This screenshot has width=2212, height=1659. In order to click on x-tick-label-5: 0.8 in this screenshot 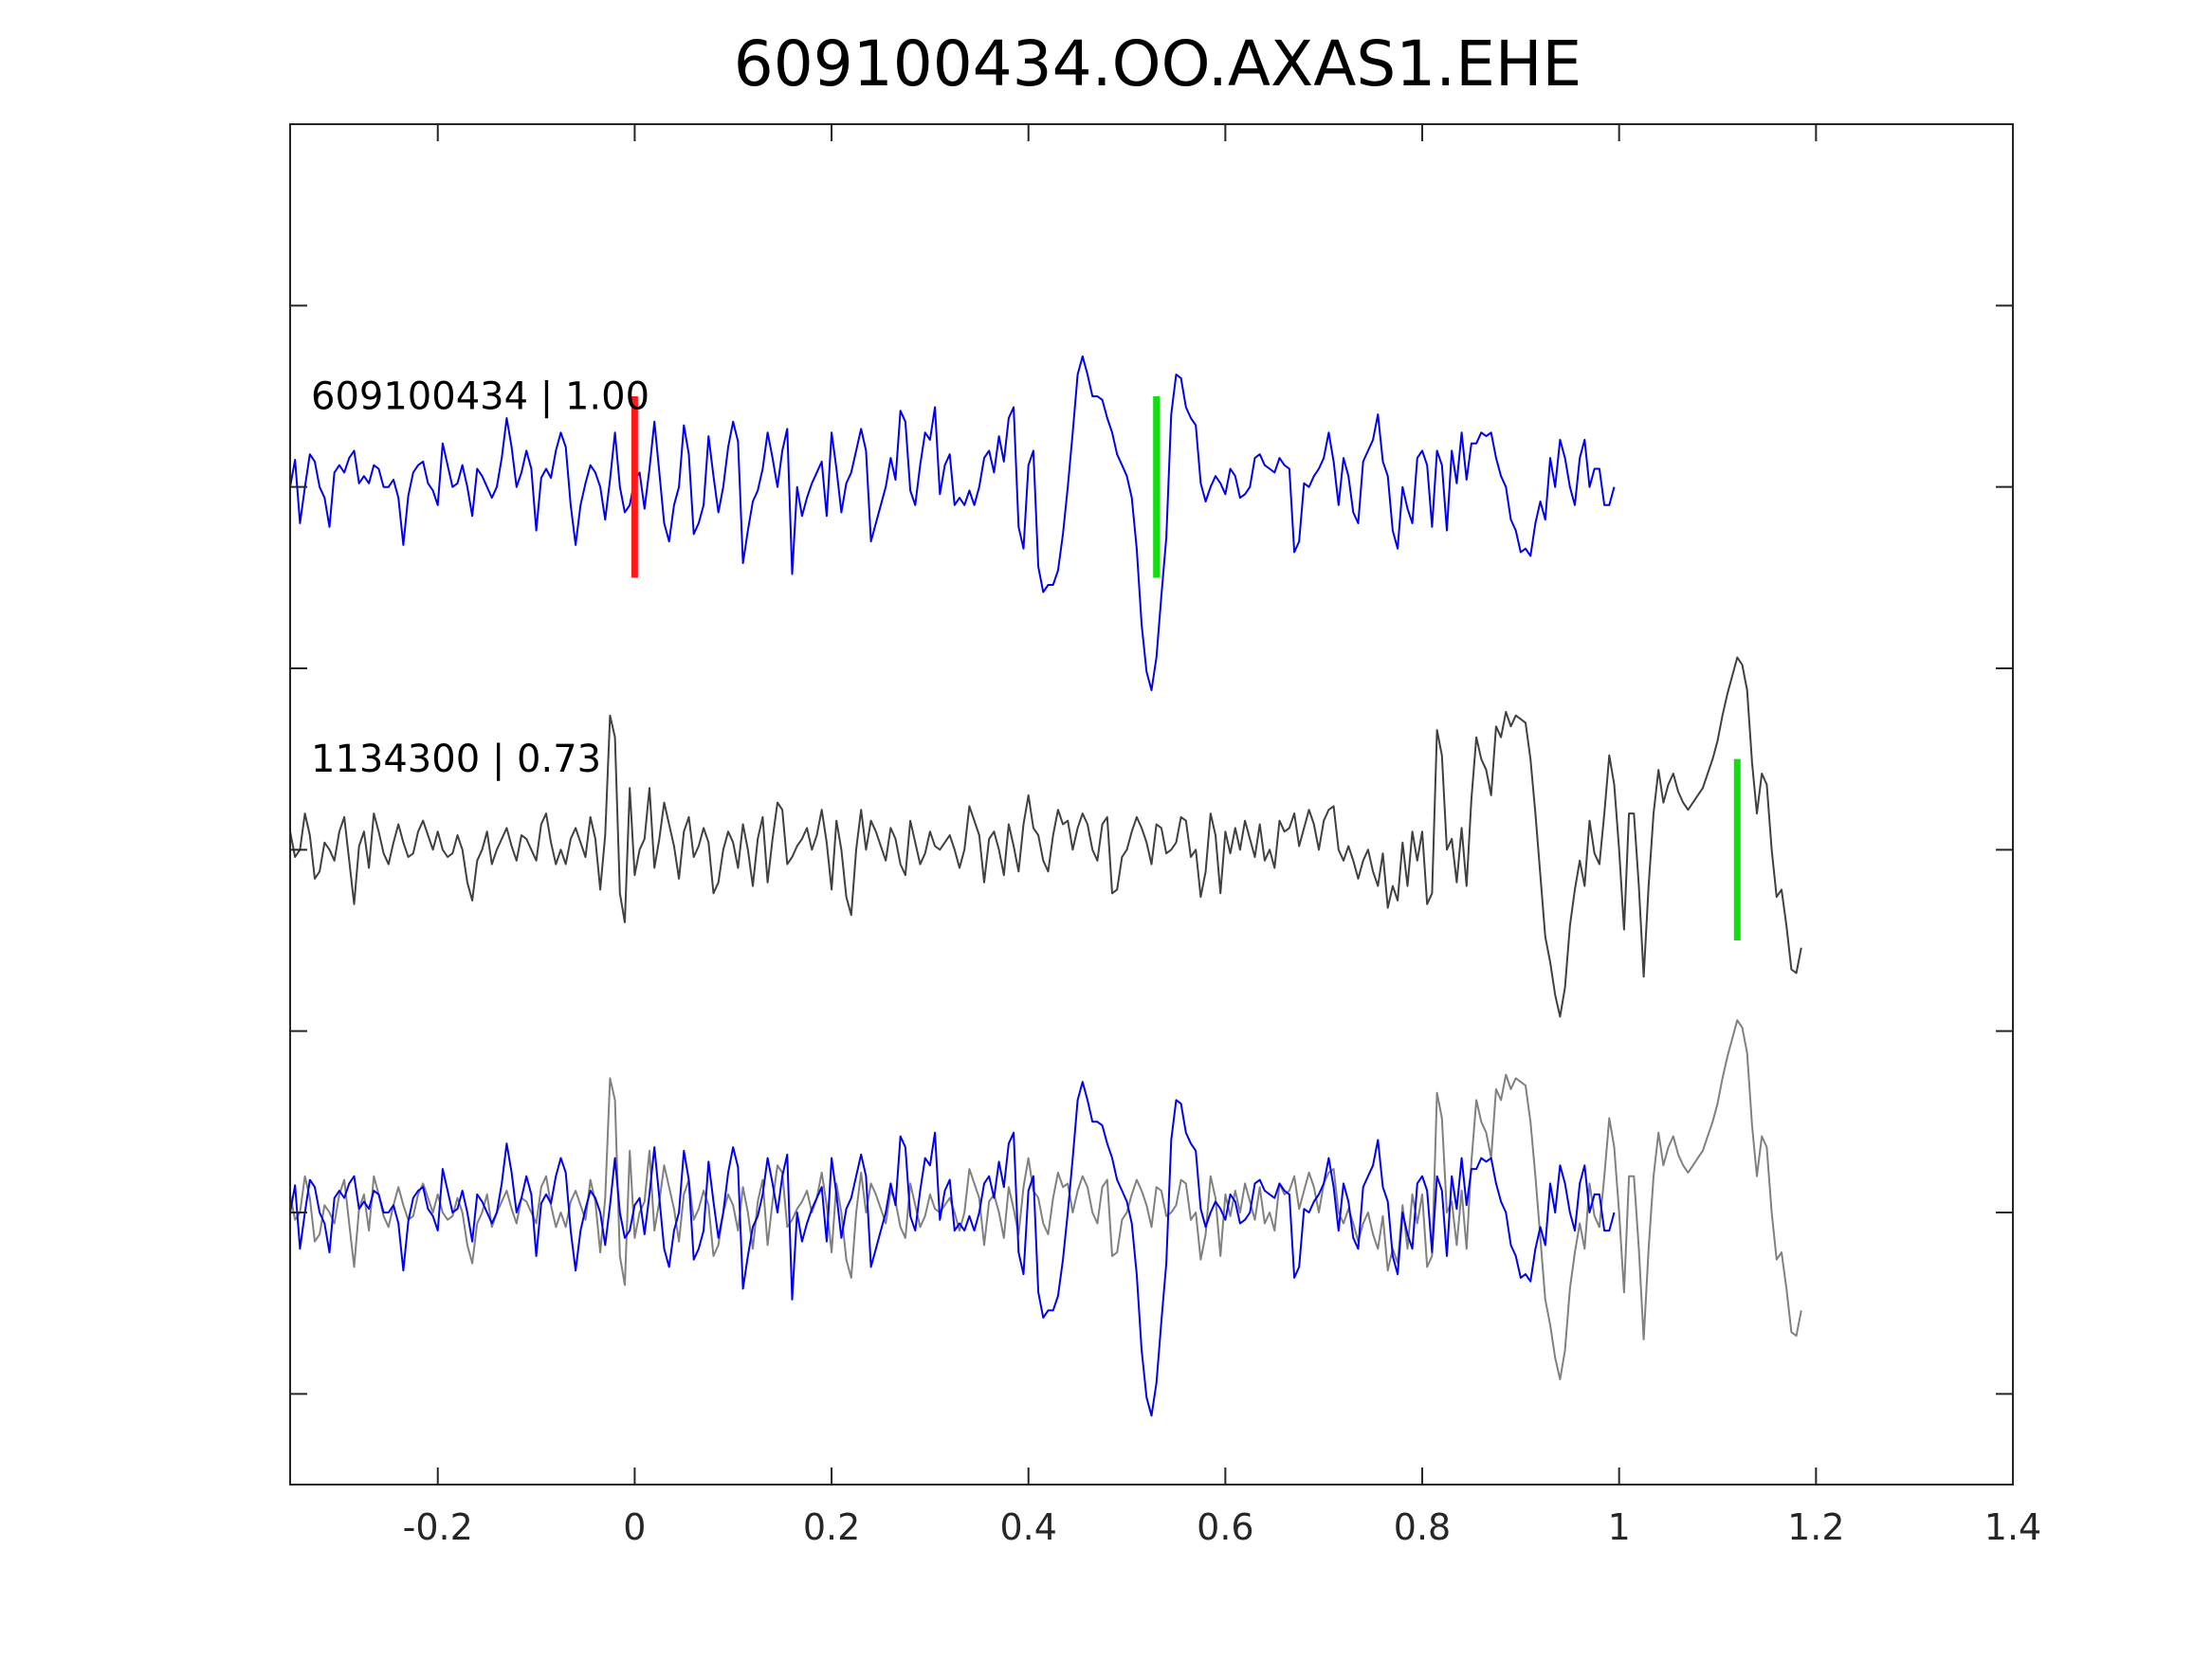, I will do `click(1422, 1527)`.